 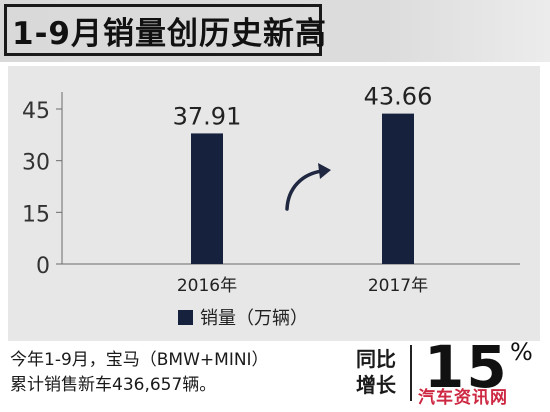 What do you see at coordinates (376, 359) in the screenshot?
I see `yoy-label-line-1: 同比` at bounding box center [376, 359].